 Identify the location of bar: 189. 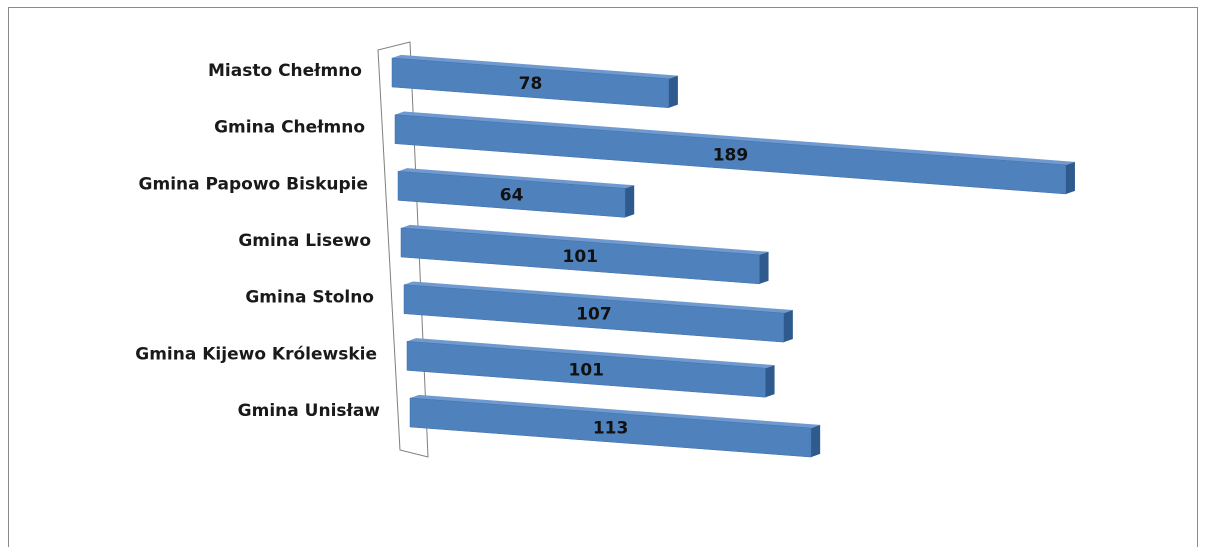
(734, 153).